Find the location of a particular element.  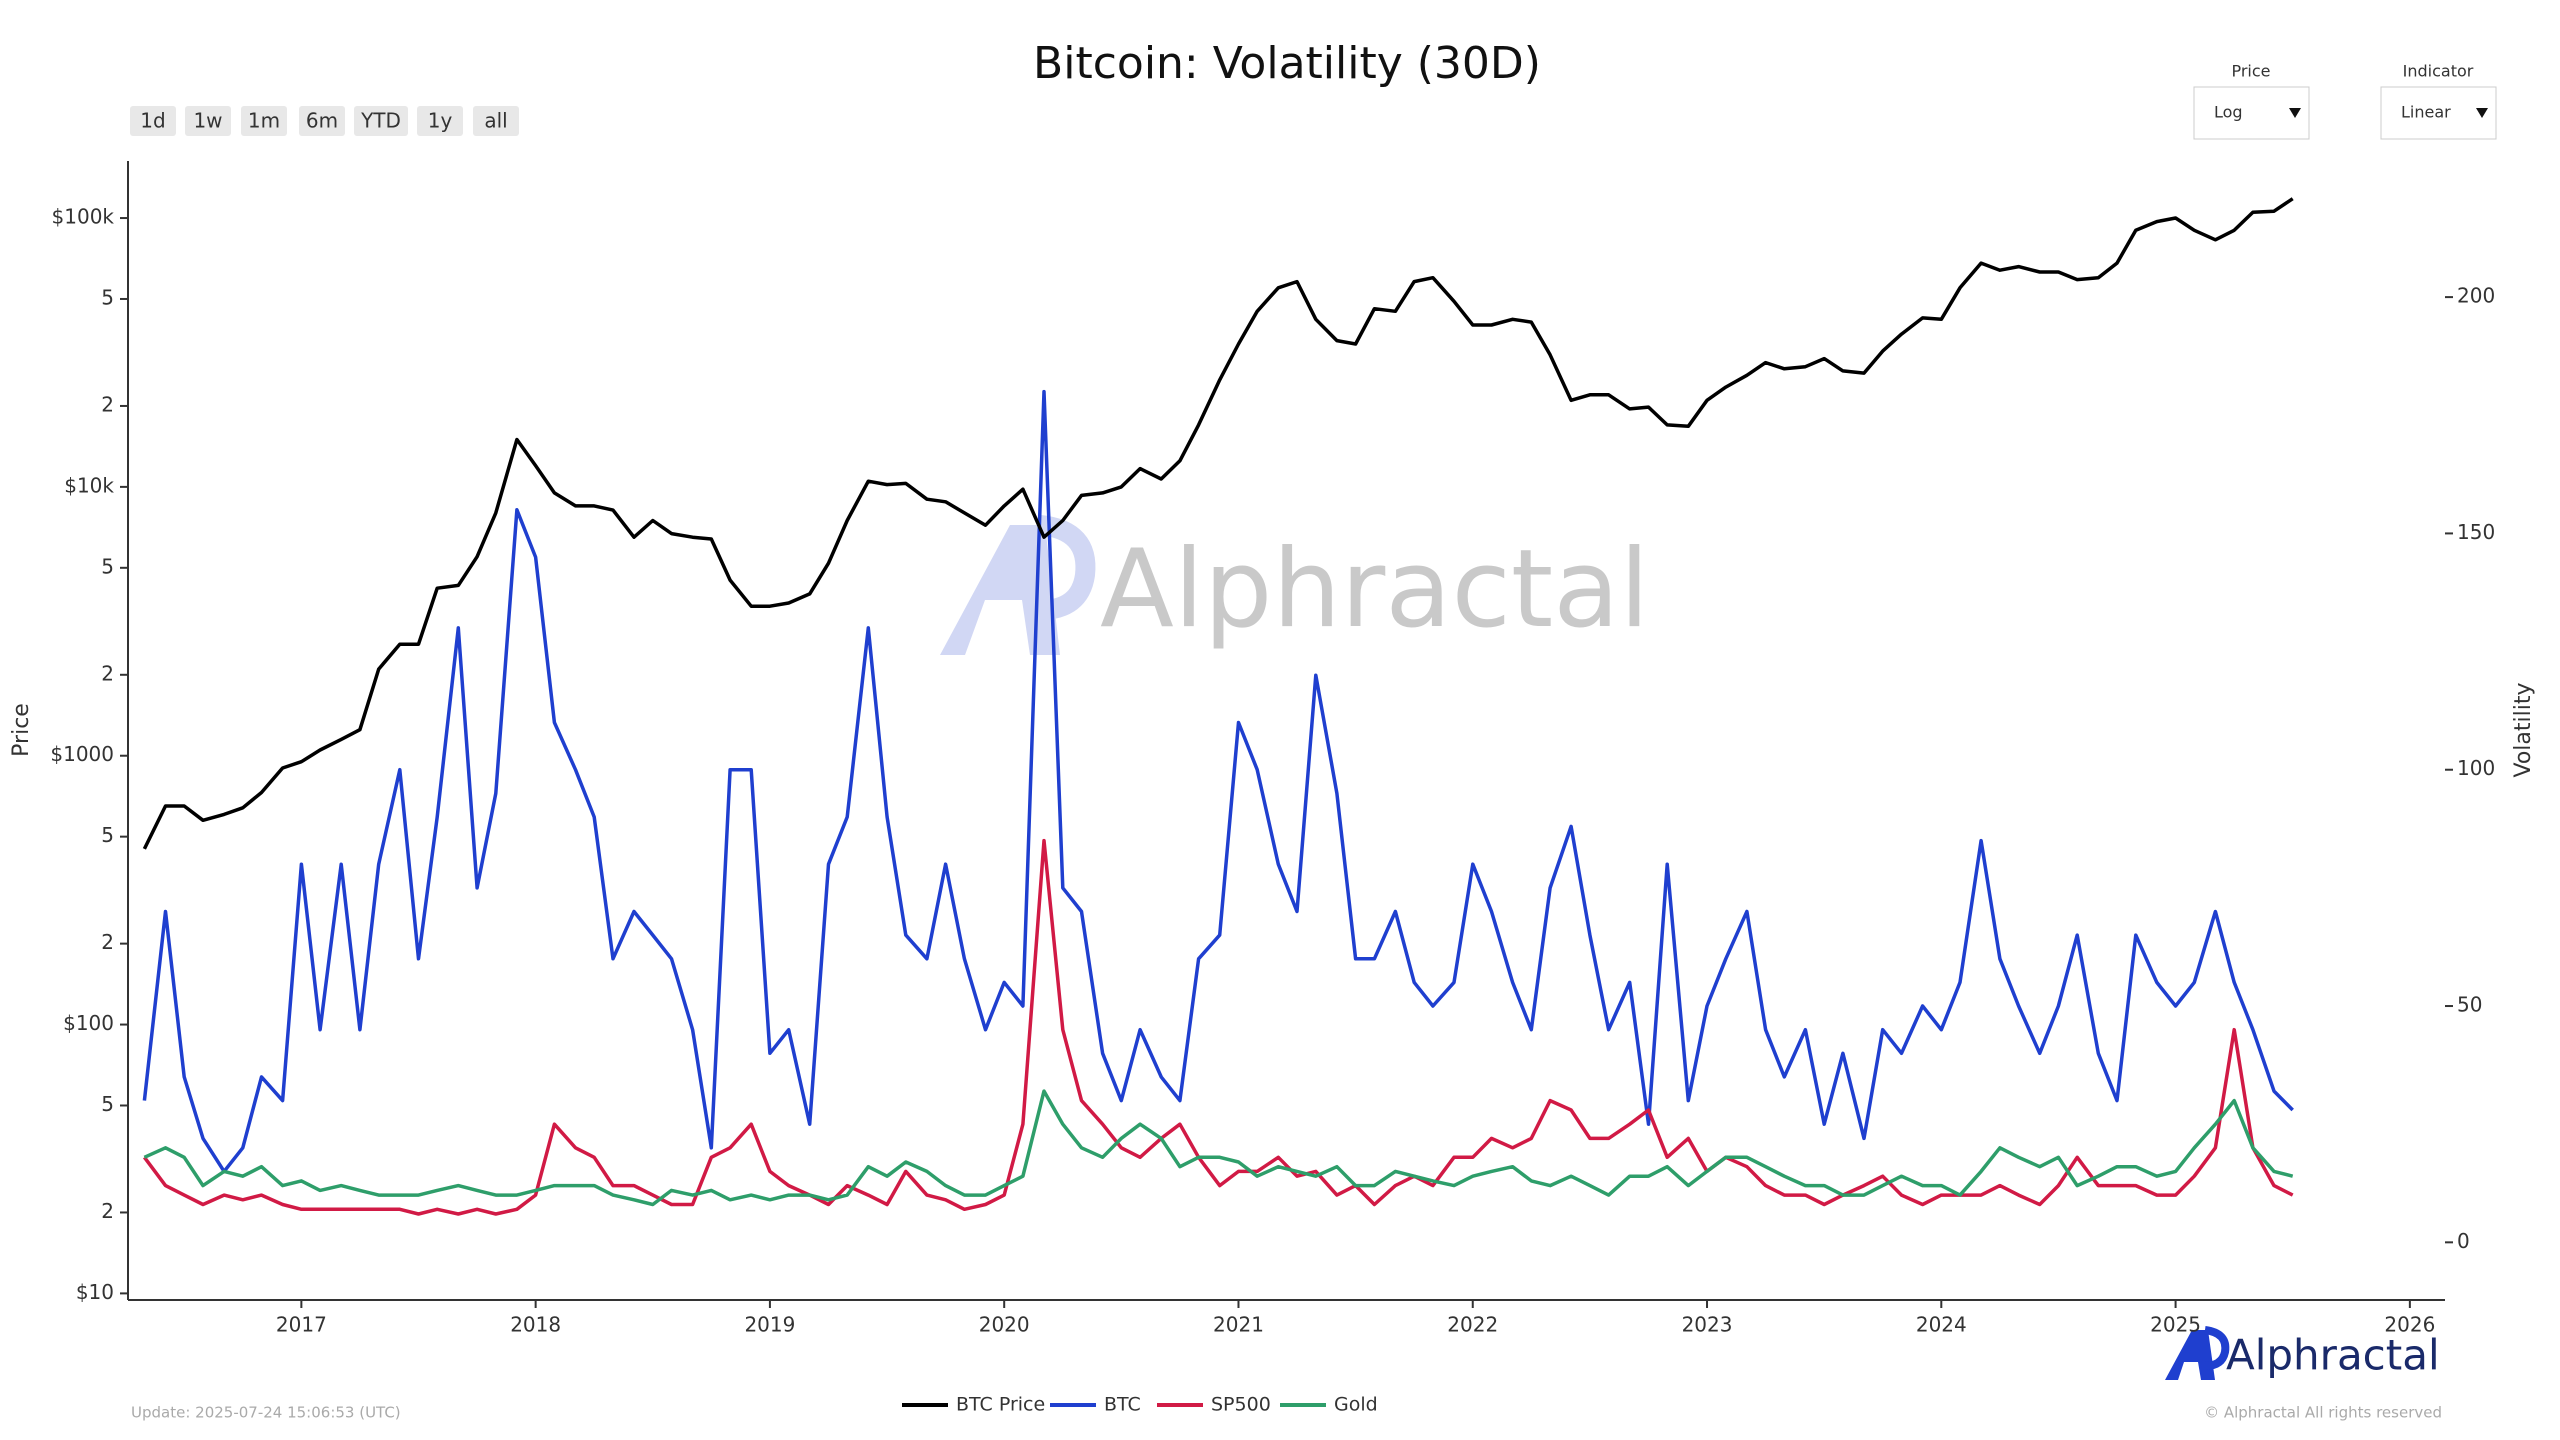

y-axis-label: Price is located at coordinates (21, 730).